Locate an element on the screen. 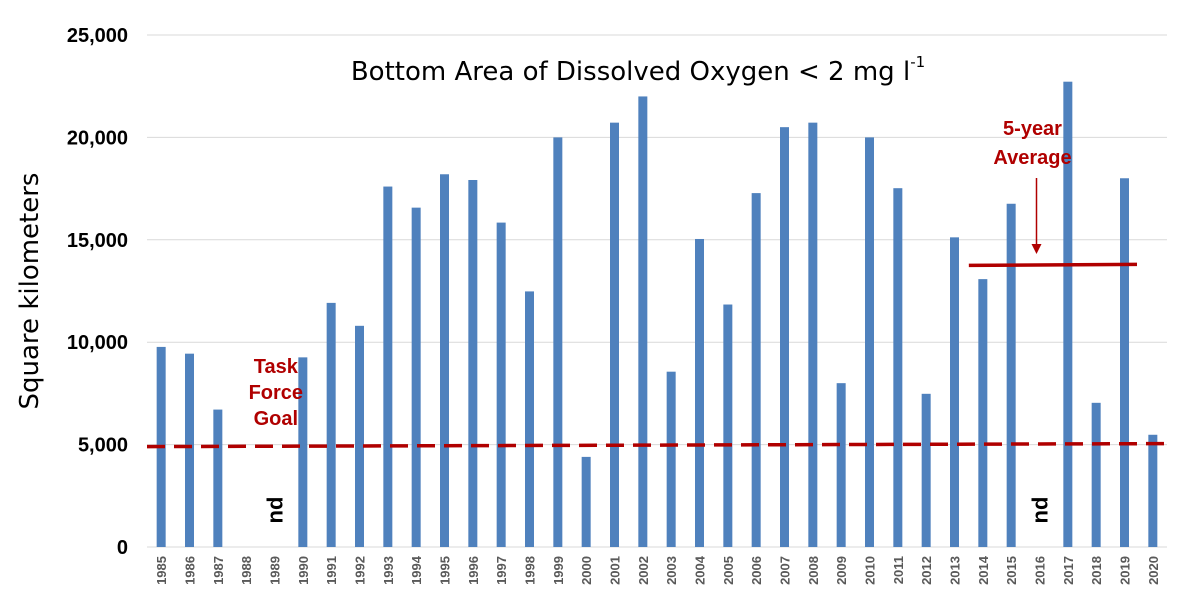 Image resolution: width=1177 pixels, height=611 pixels. x-tick-label: 2004 is located at coordinates (700, 570).